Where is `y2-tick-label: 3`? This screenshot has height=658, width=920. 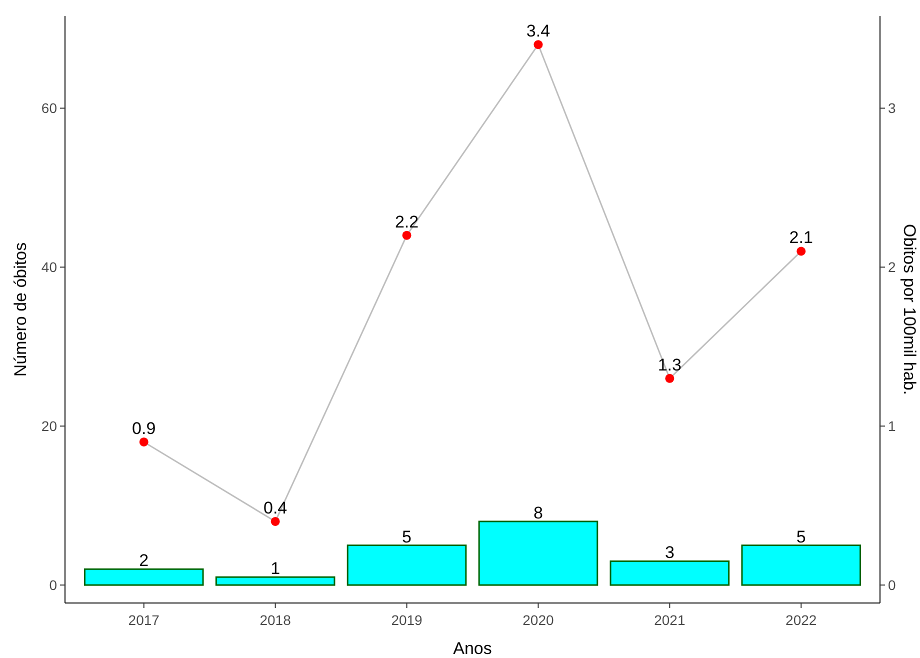
y2-tick-label: 3 is located at coordinates (892, 108).